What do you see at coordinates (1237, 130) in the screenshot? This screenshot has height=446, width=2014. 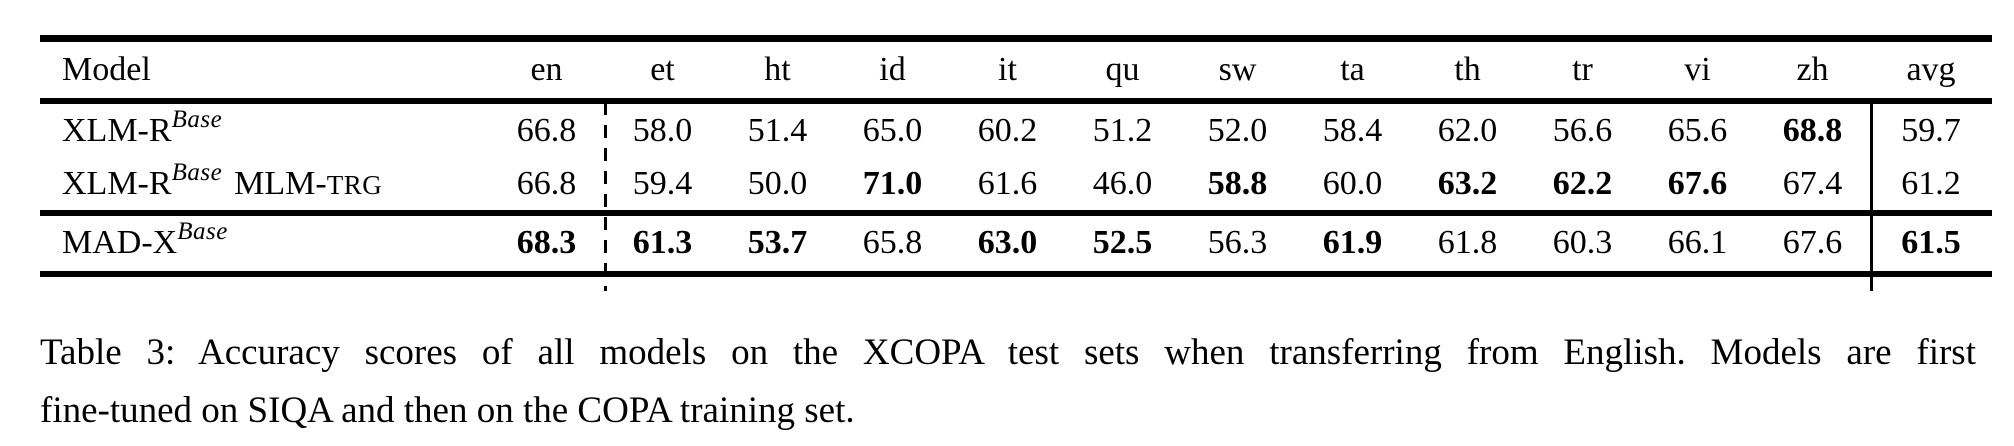 I see `data-cell: 52.0` at bounding box center [1237, 130].